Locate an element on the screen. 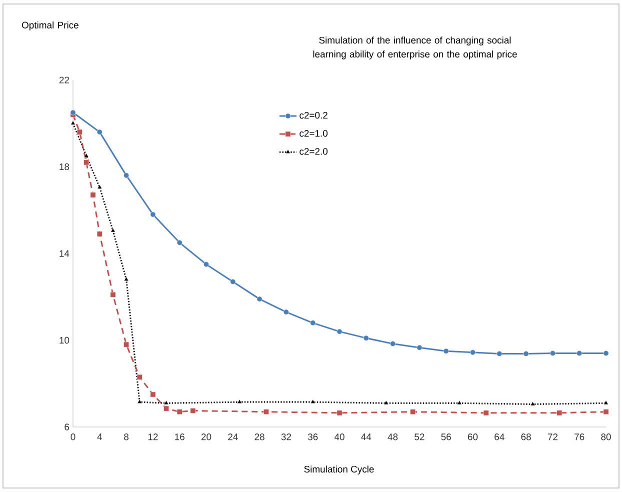  x-tick-label: 72 is located at coordinates (553, 437).